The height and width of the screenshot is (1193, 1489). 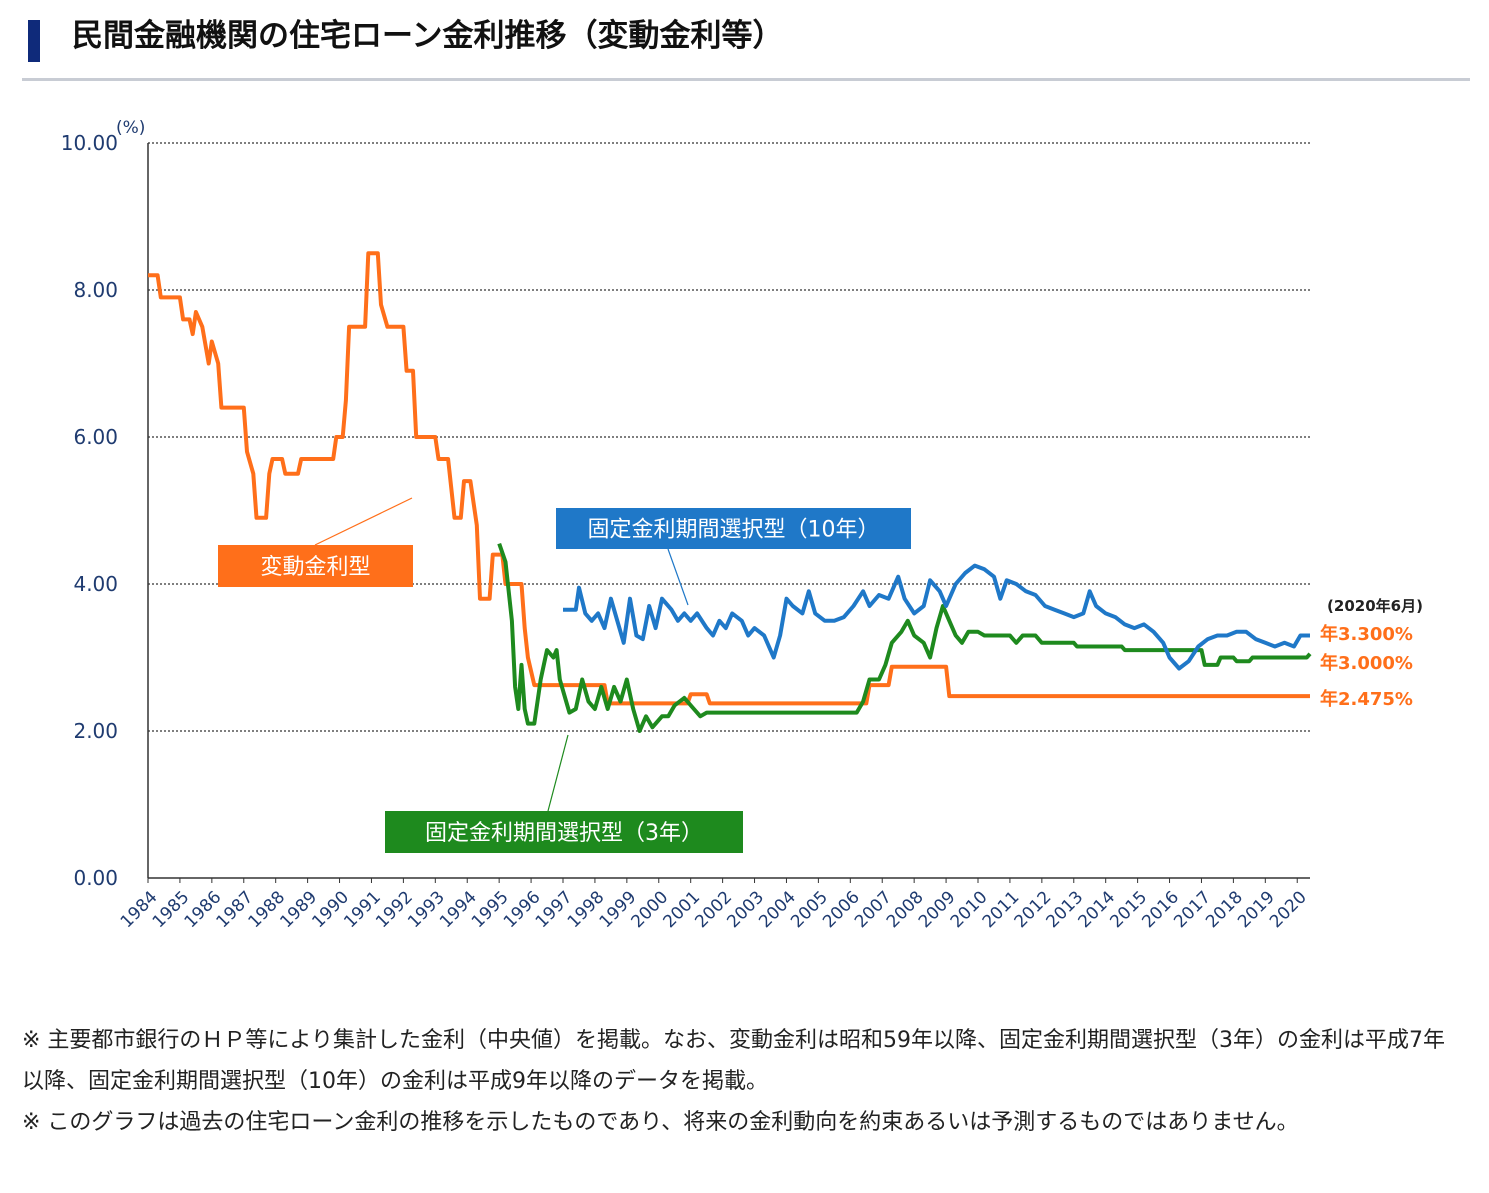 I want to click on y-unit: (%), so click(x=130, y=128).